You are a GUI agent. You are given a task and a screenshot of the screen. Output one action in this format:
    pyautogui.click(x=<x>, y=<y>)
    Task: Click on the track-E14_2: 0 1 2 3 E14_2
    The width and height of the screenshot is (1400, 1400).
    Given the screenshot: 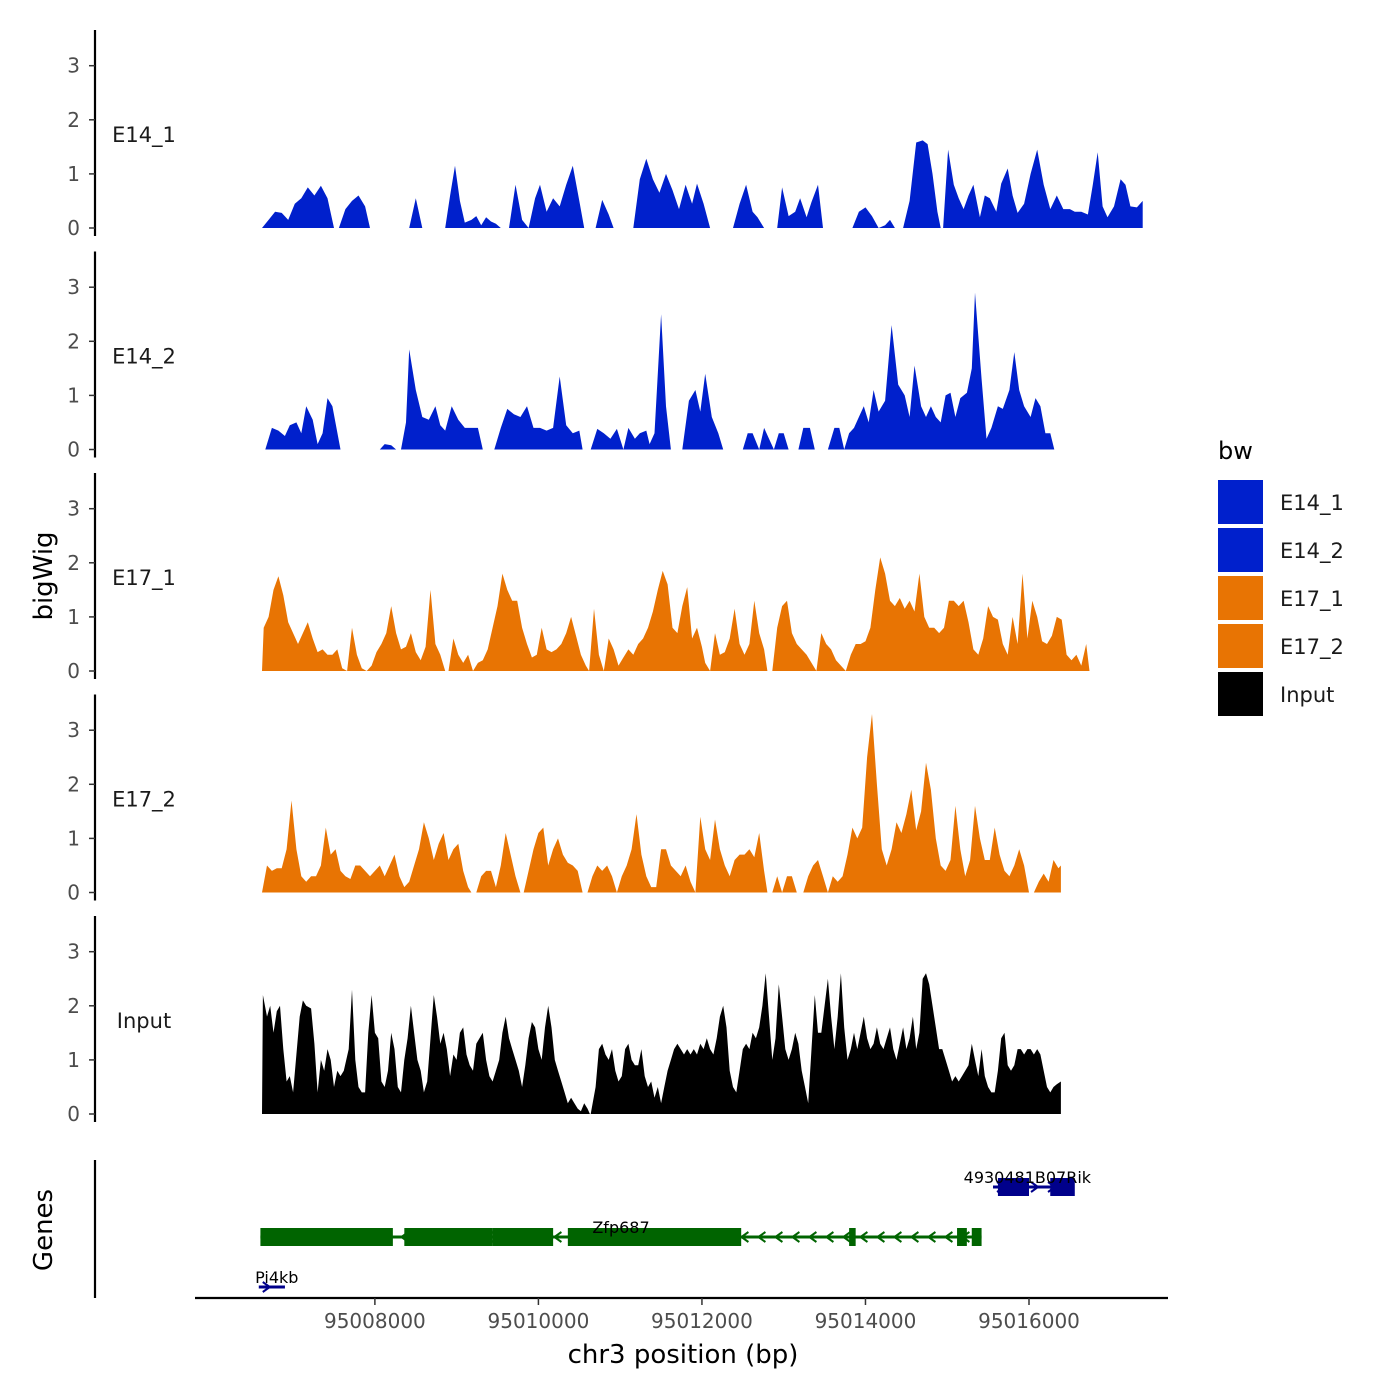 What is the action you would take?
    pyautogui.click(x=561, y=356)
    